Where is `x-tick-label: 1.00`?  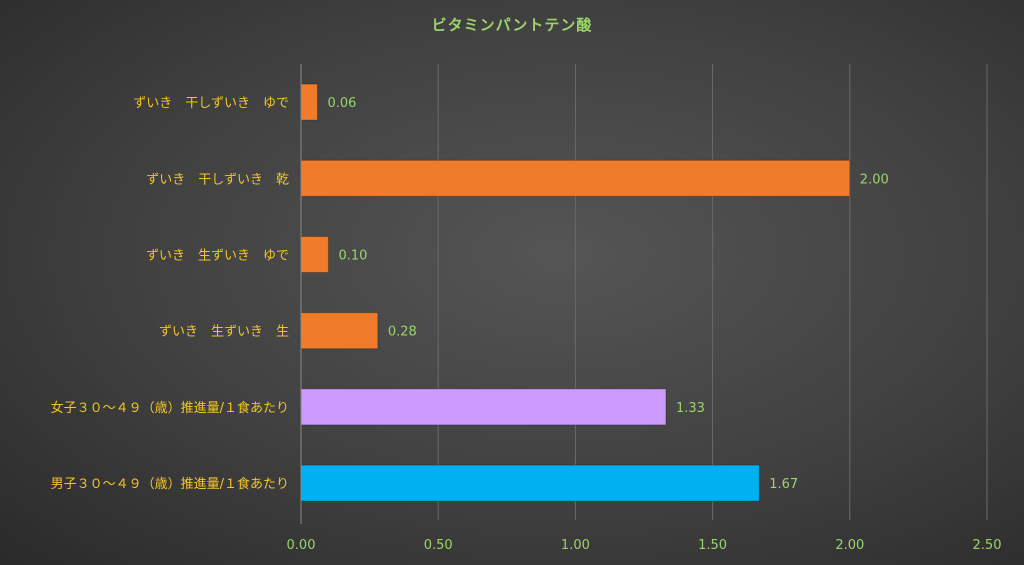
x-tick-label: 1.00 is located at coordinates (575, 545).